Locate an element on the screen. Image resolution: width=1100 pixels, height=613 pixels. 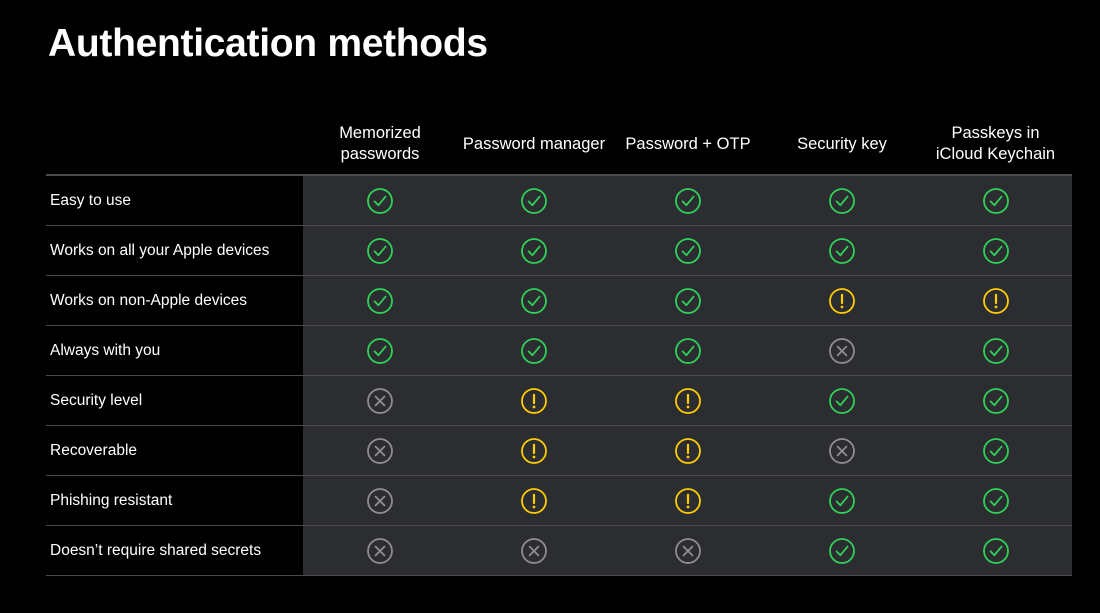
slide-title: Authentication methods is located at coordinates (268, 43).